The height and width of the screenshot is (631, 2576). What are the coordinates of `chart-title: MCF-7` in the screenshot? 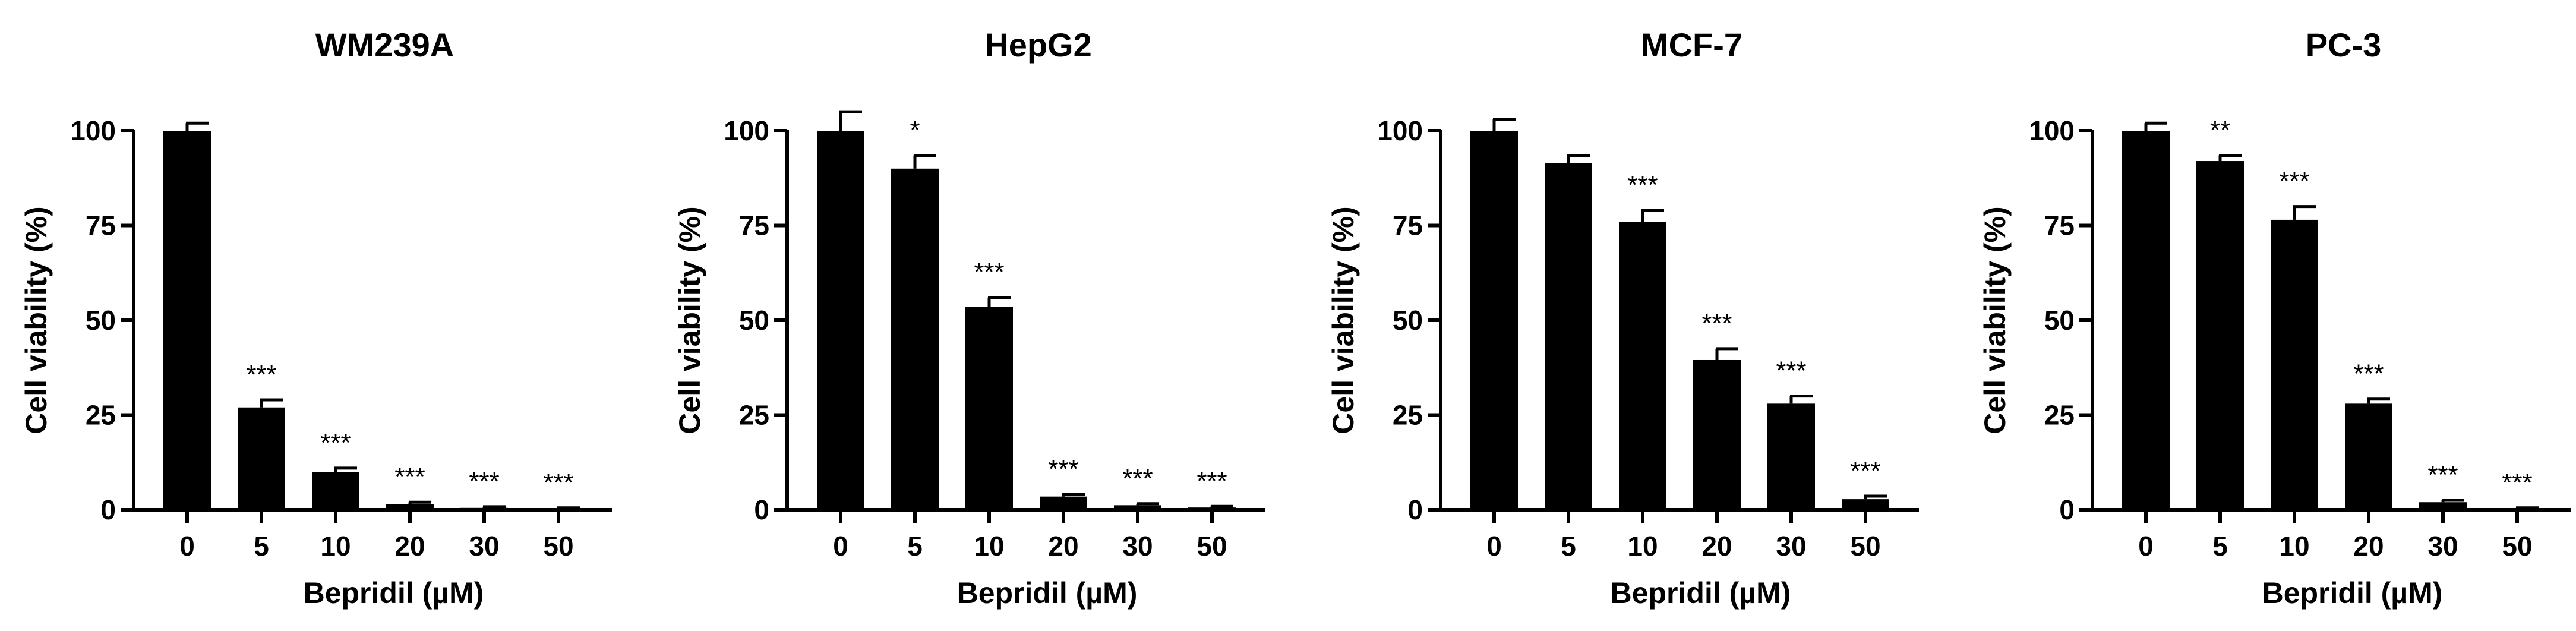 It's located at (1691, 45).